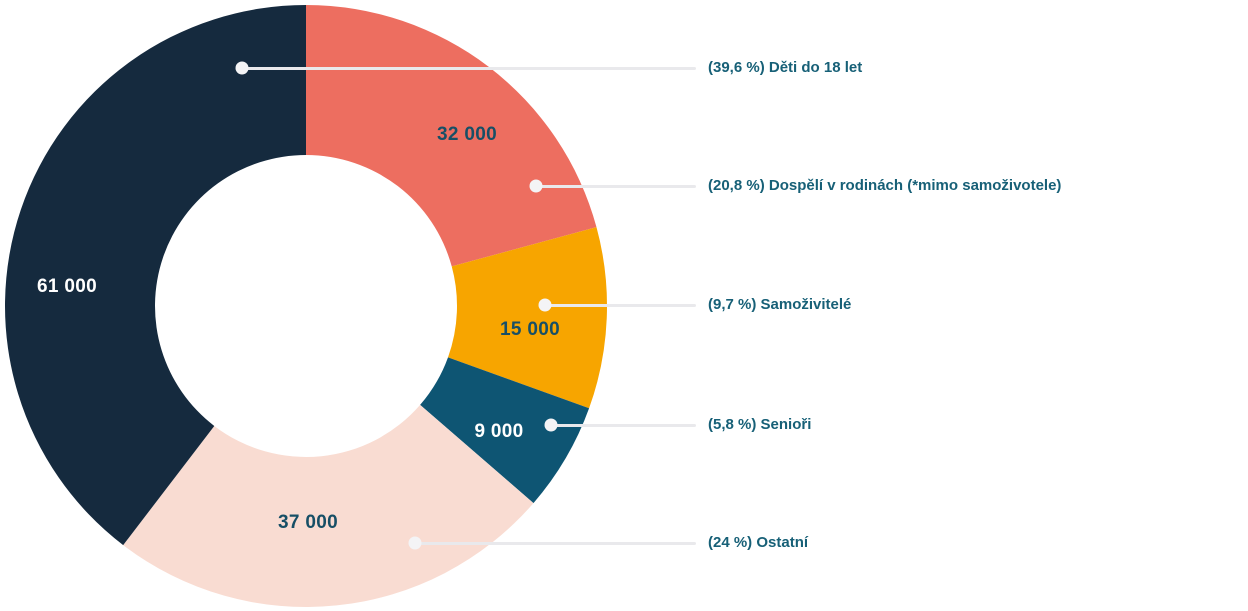  I want to click on segment-value-label: 32 000, so click(467, 134).